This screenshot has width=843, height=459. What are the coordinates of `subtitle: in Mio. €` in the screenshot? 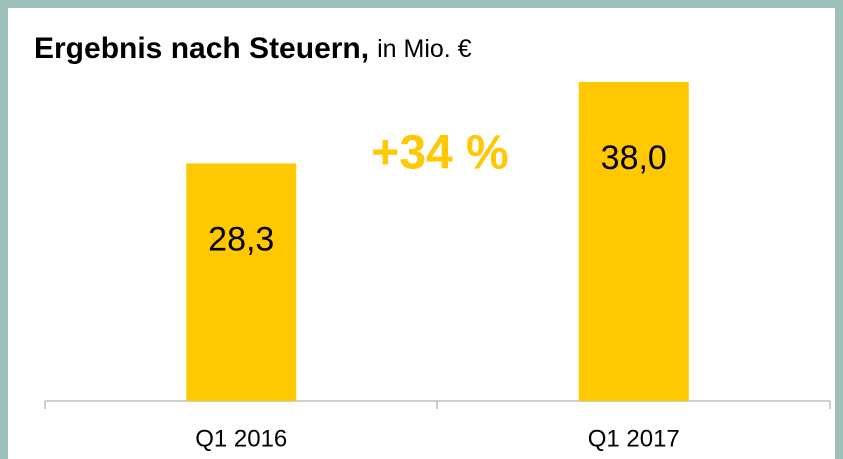 It's located at (424, 49).